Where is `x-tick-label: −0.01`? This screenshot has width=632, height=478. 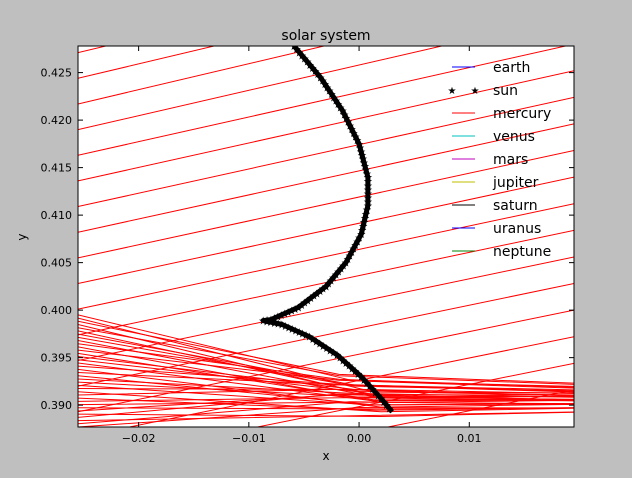 x-tick-label: −0.01 is located at coordinates (249, 438).